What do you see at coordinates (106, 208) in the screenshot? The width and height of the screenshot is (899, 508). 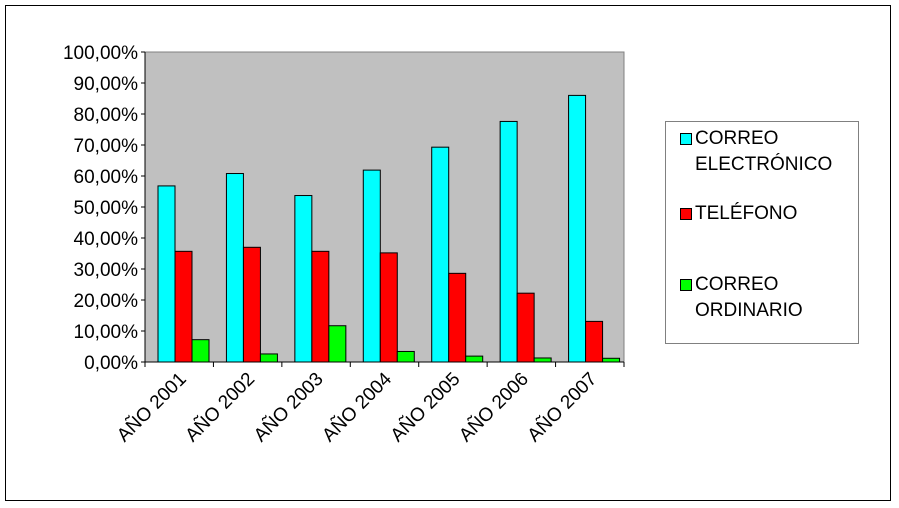 I see `y-tick-label: 50,00%` at bounding box center [106, 208].